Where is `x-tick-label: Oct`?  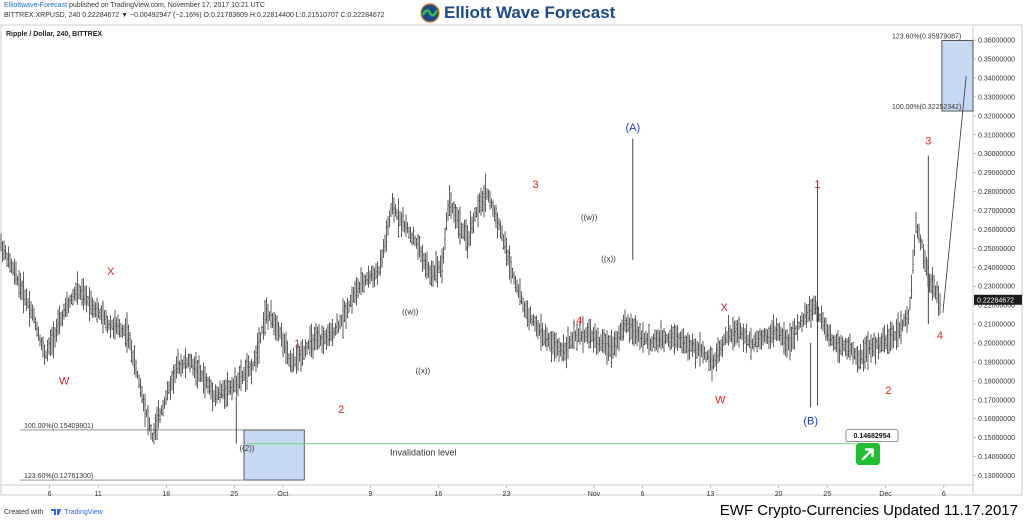
x-tick-label: Oct is located at coordinates (282, 494).